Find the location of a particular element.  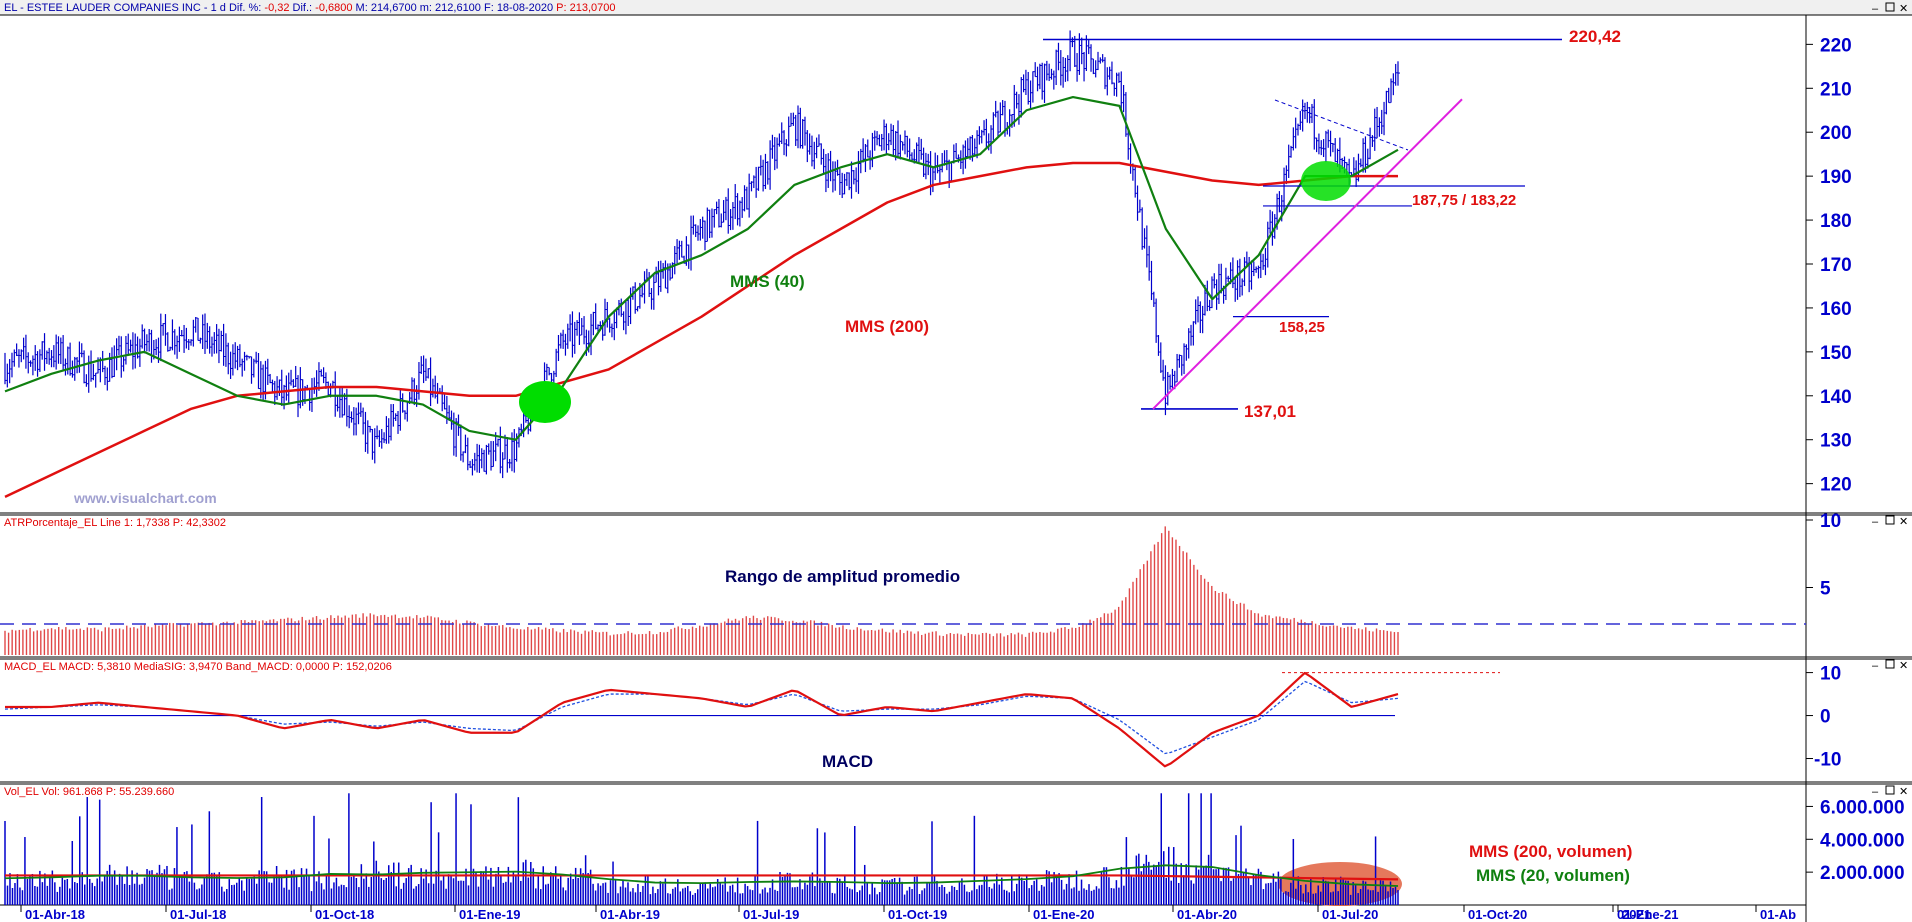

level-low-label: 137,01 is located at coordinates (1270, 411).